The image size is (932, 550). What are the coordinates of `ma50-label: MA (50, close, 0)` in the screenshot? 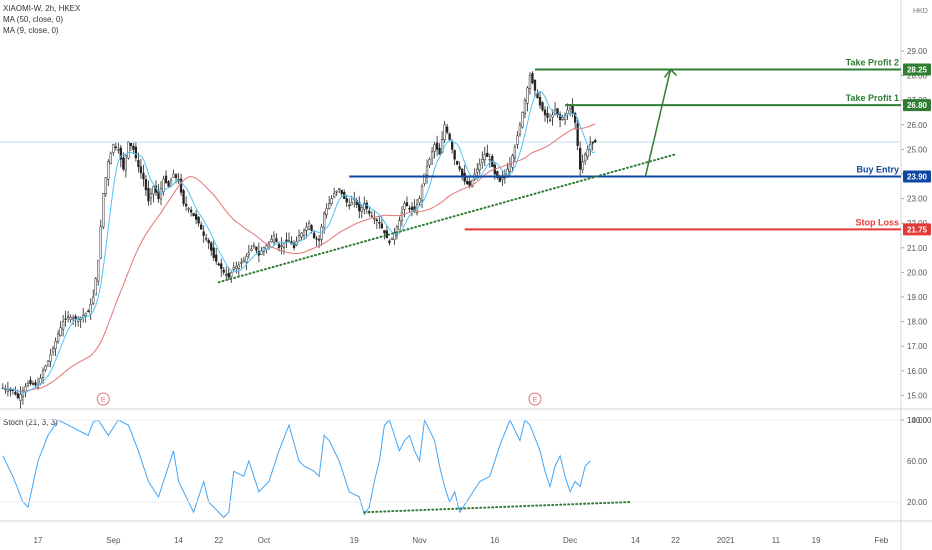 It's located at (33, 19).